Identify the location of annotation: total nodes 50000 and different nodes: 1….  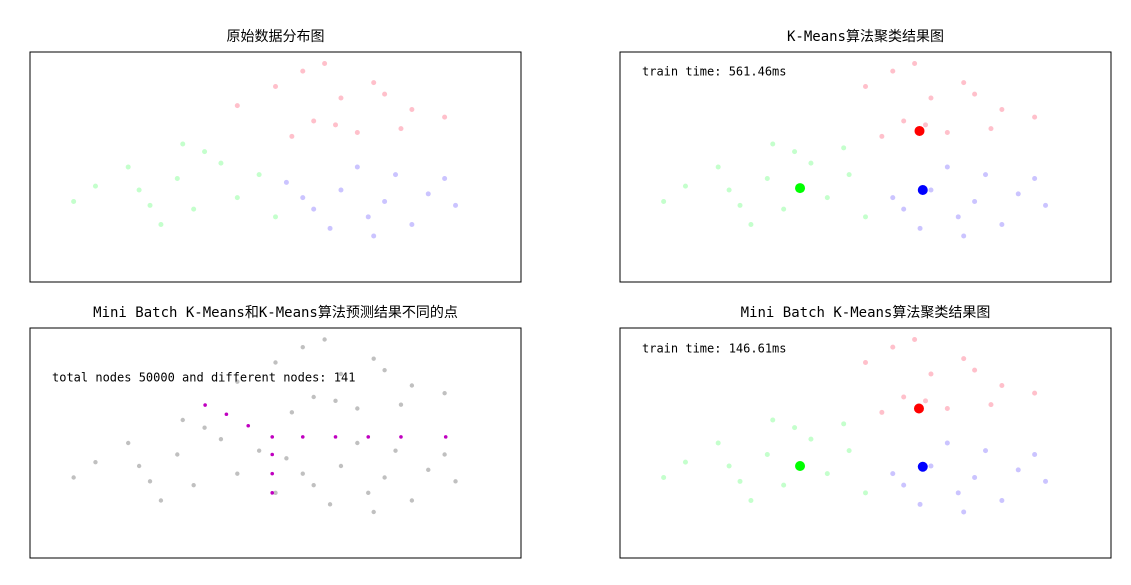
(203, 378).